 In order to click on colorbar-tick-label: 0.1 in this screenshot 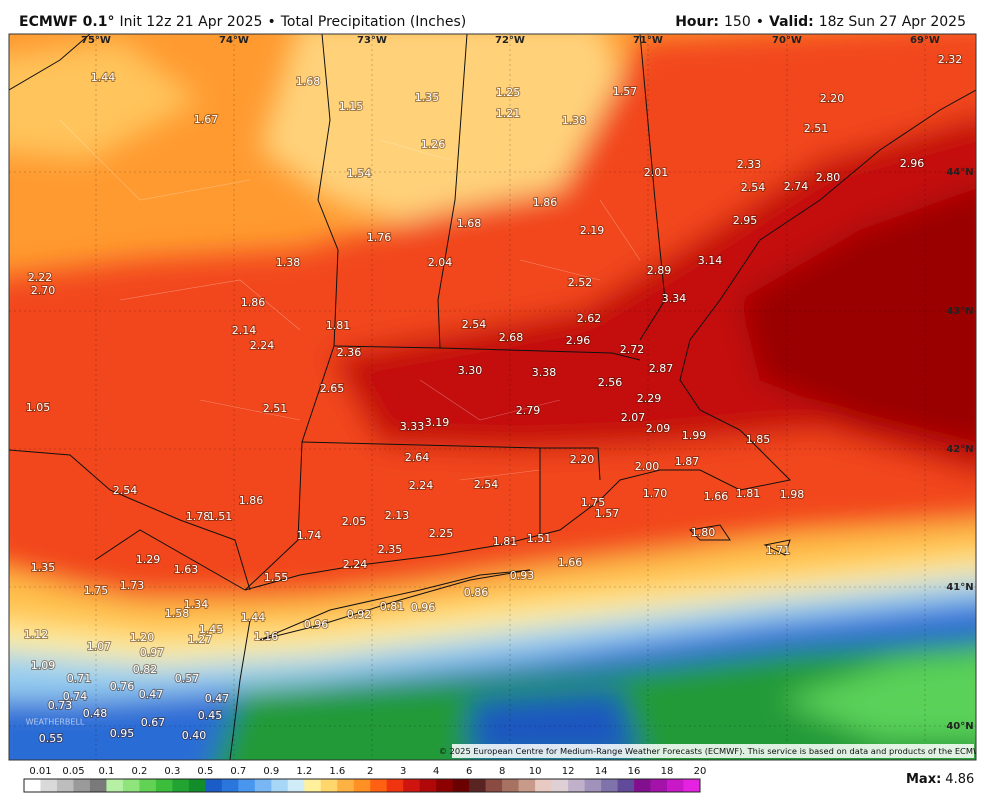, I will do `click(106, 771)`.